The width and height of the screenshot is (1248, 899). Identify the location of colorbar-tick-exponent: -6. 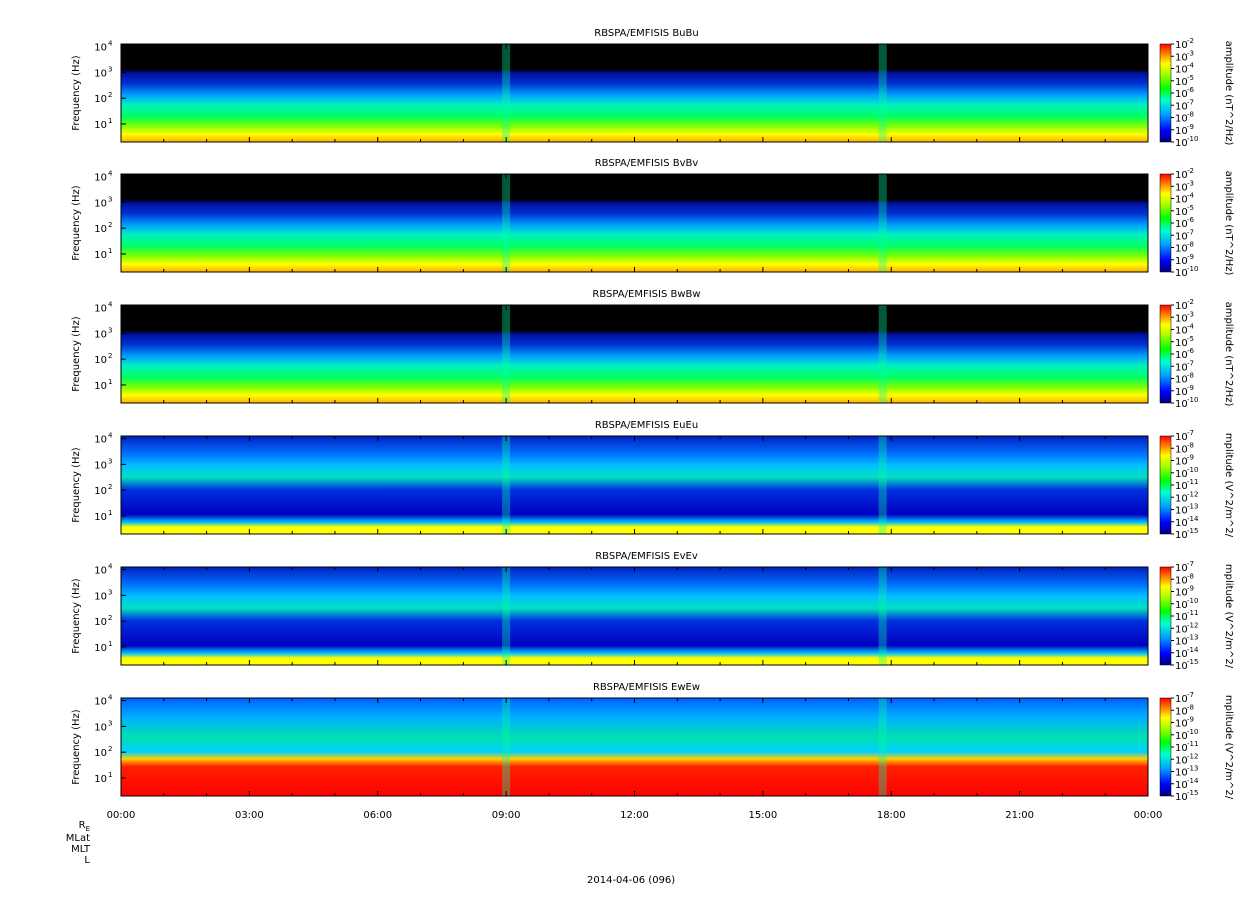
(1191, 220).